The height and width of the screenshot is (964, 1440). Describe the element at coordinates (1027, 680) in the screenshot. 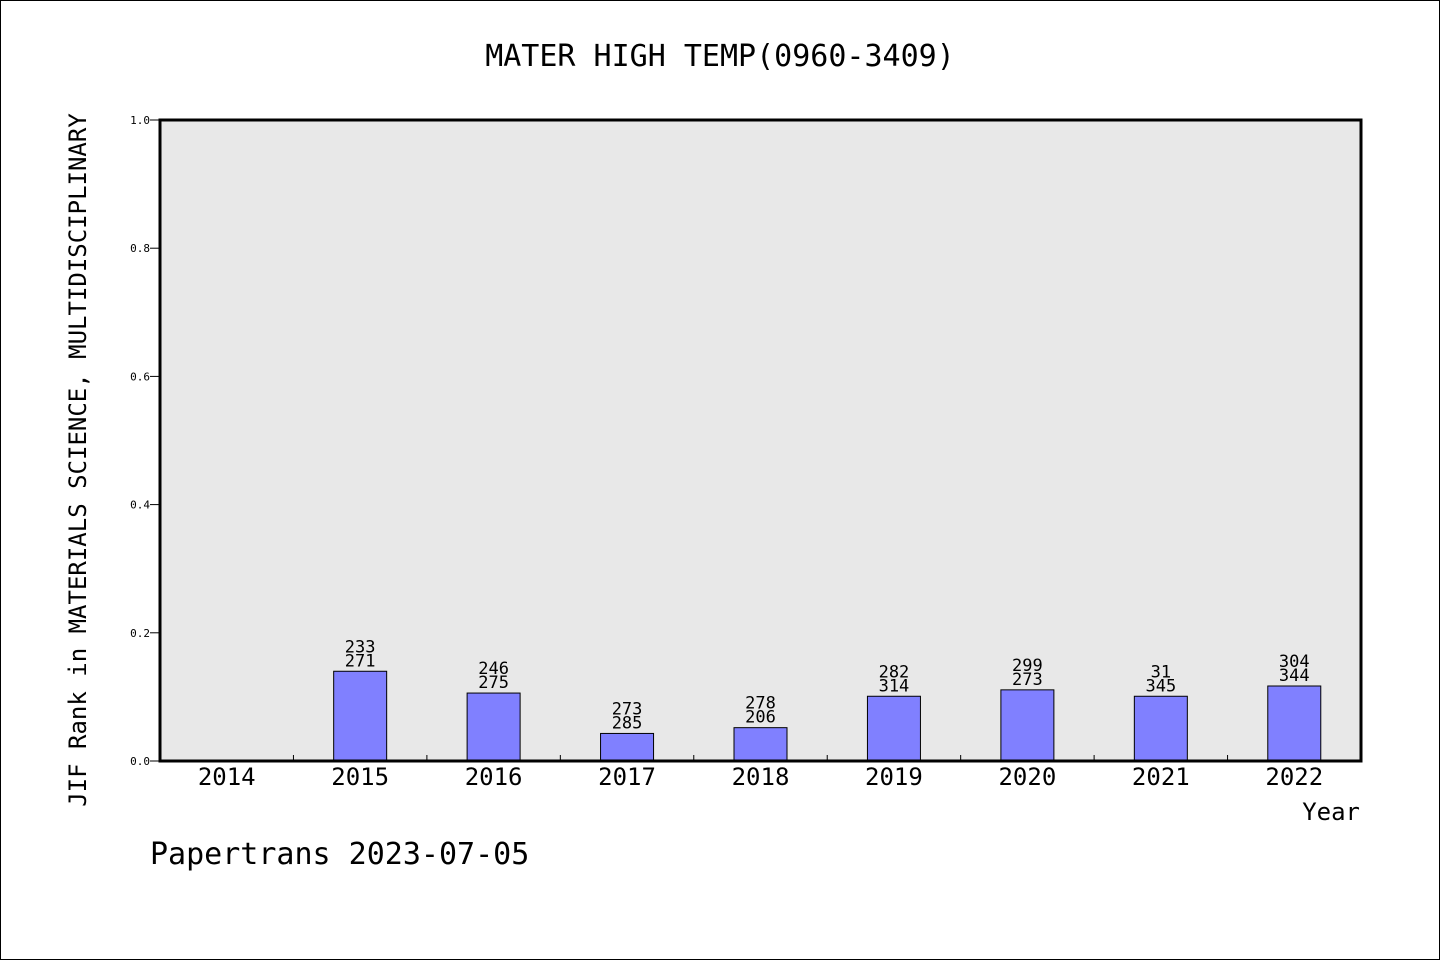

I see `bar-label-total: 273` at that location.